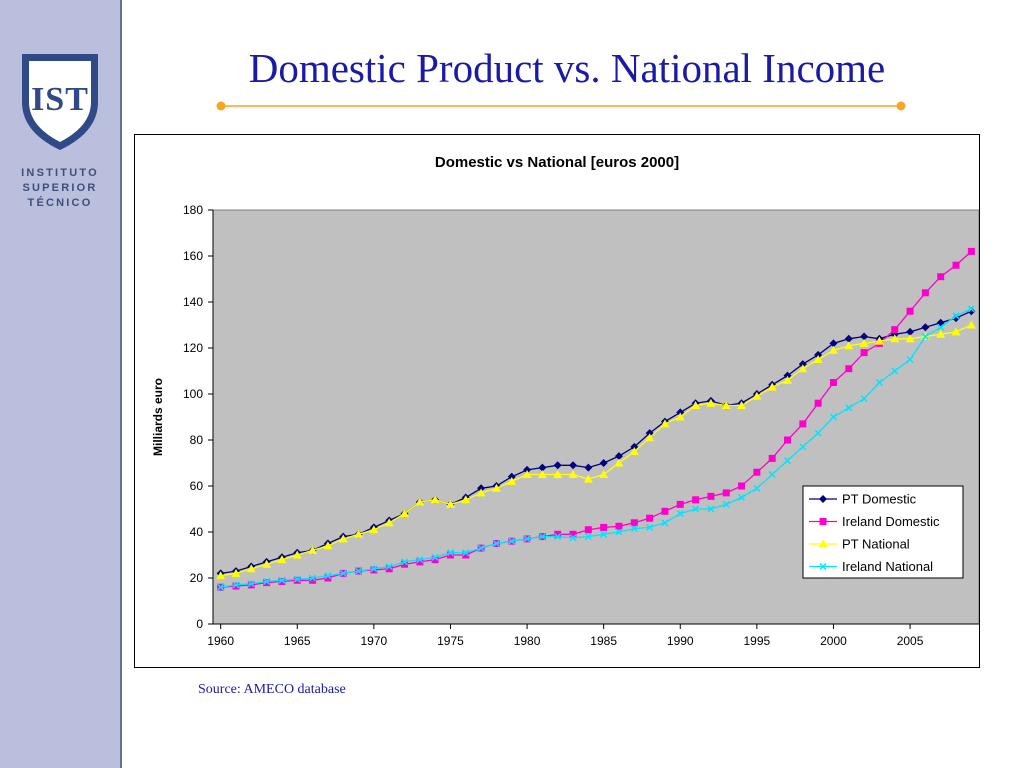 This screenshot has height=768, width=1024. What do you see at coordinates (193, 210) in the screenshot?
I see `y-tick-label: 180` at bounding box center [193, 210].